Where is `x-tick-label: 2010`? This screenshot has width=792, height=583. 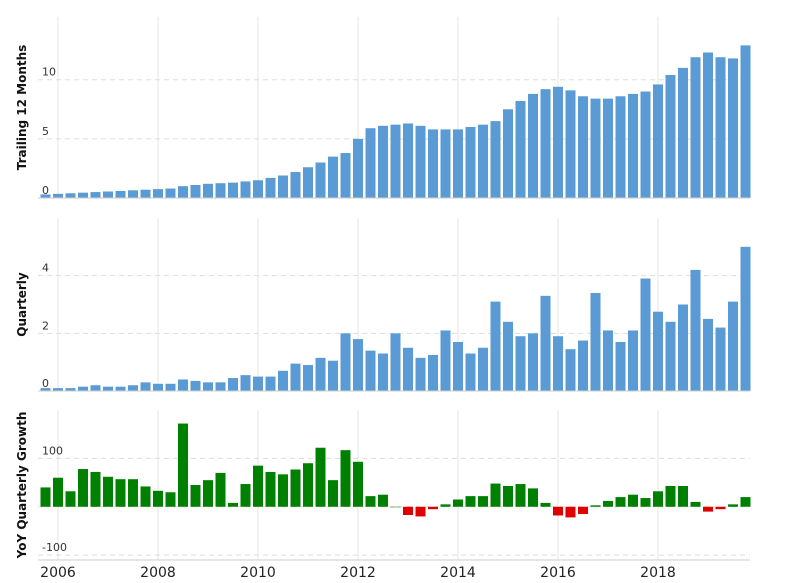 x-tick-label: 2010 is located at coordinates (258, 573).